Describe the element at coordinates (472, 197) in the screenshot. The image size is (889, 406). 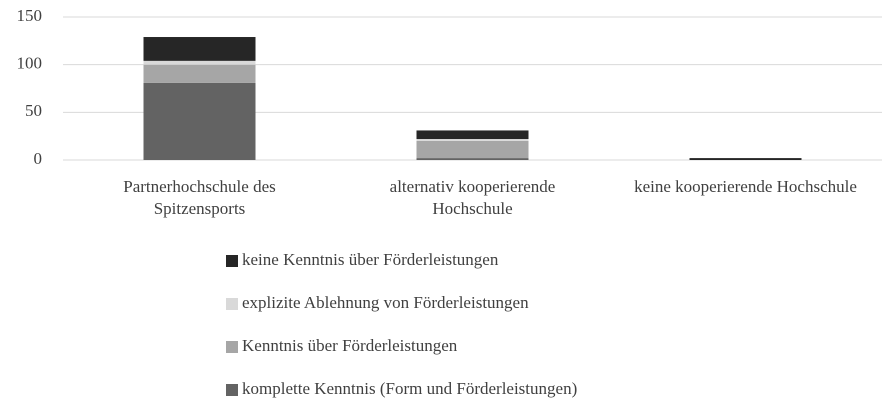
I see `x-tick-label: alternativ kooperierende Hochschule` at that location.